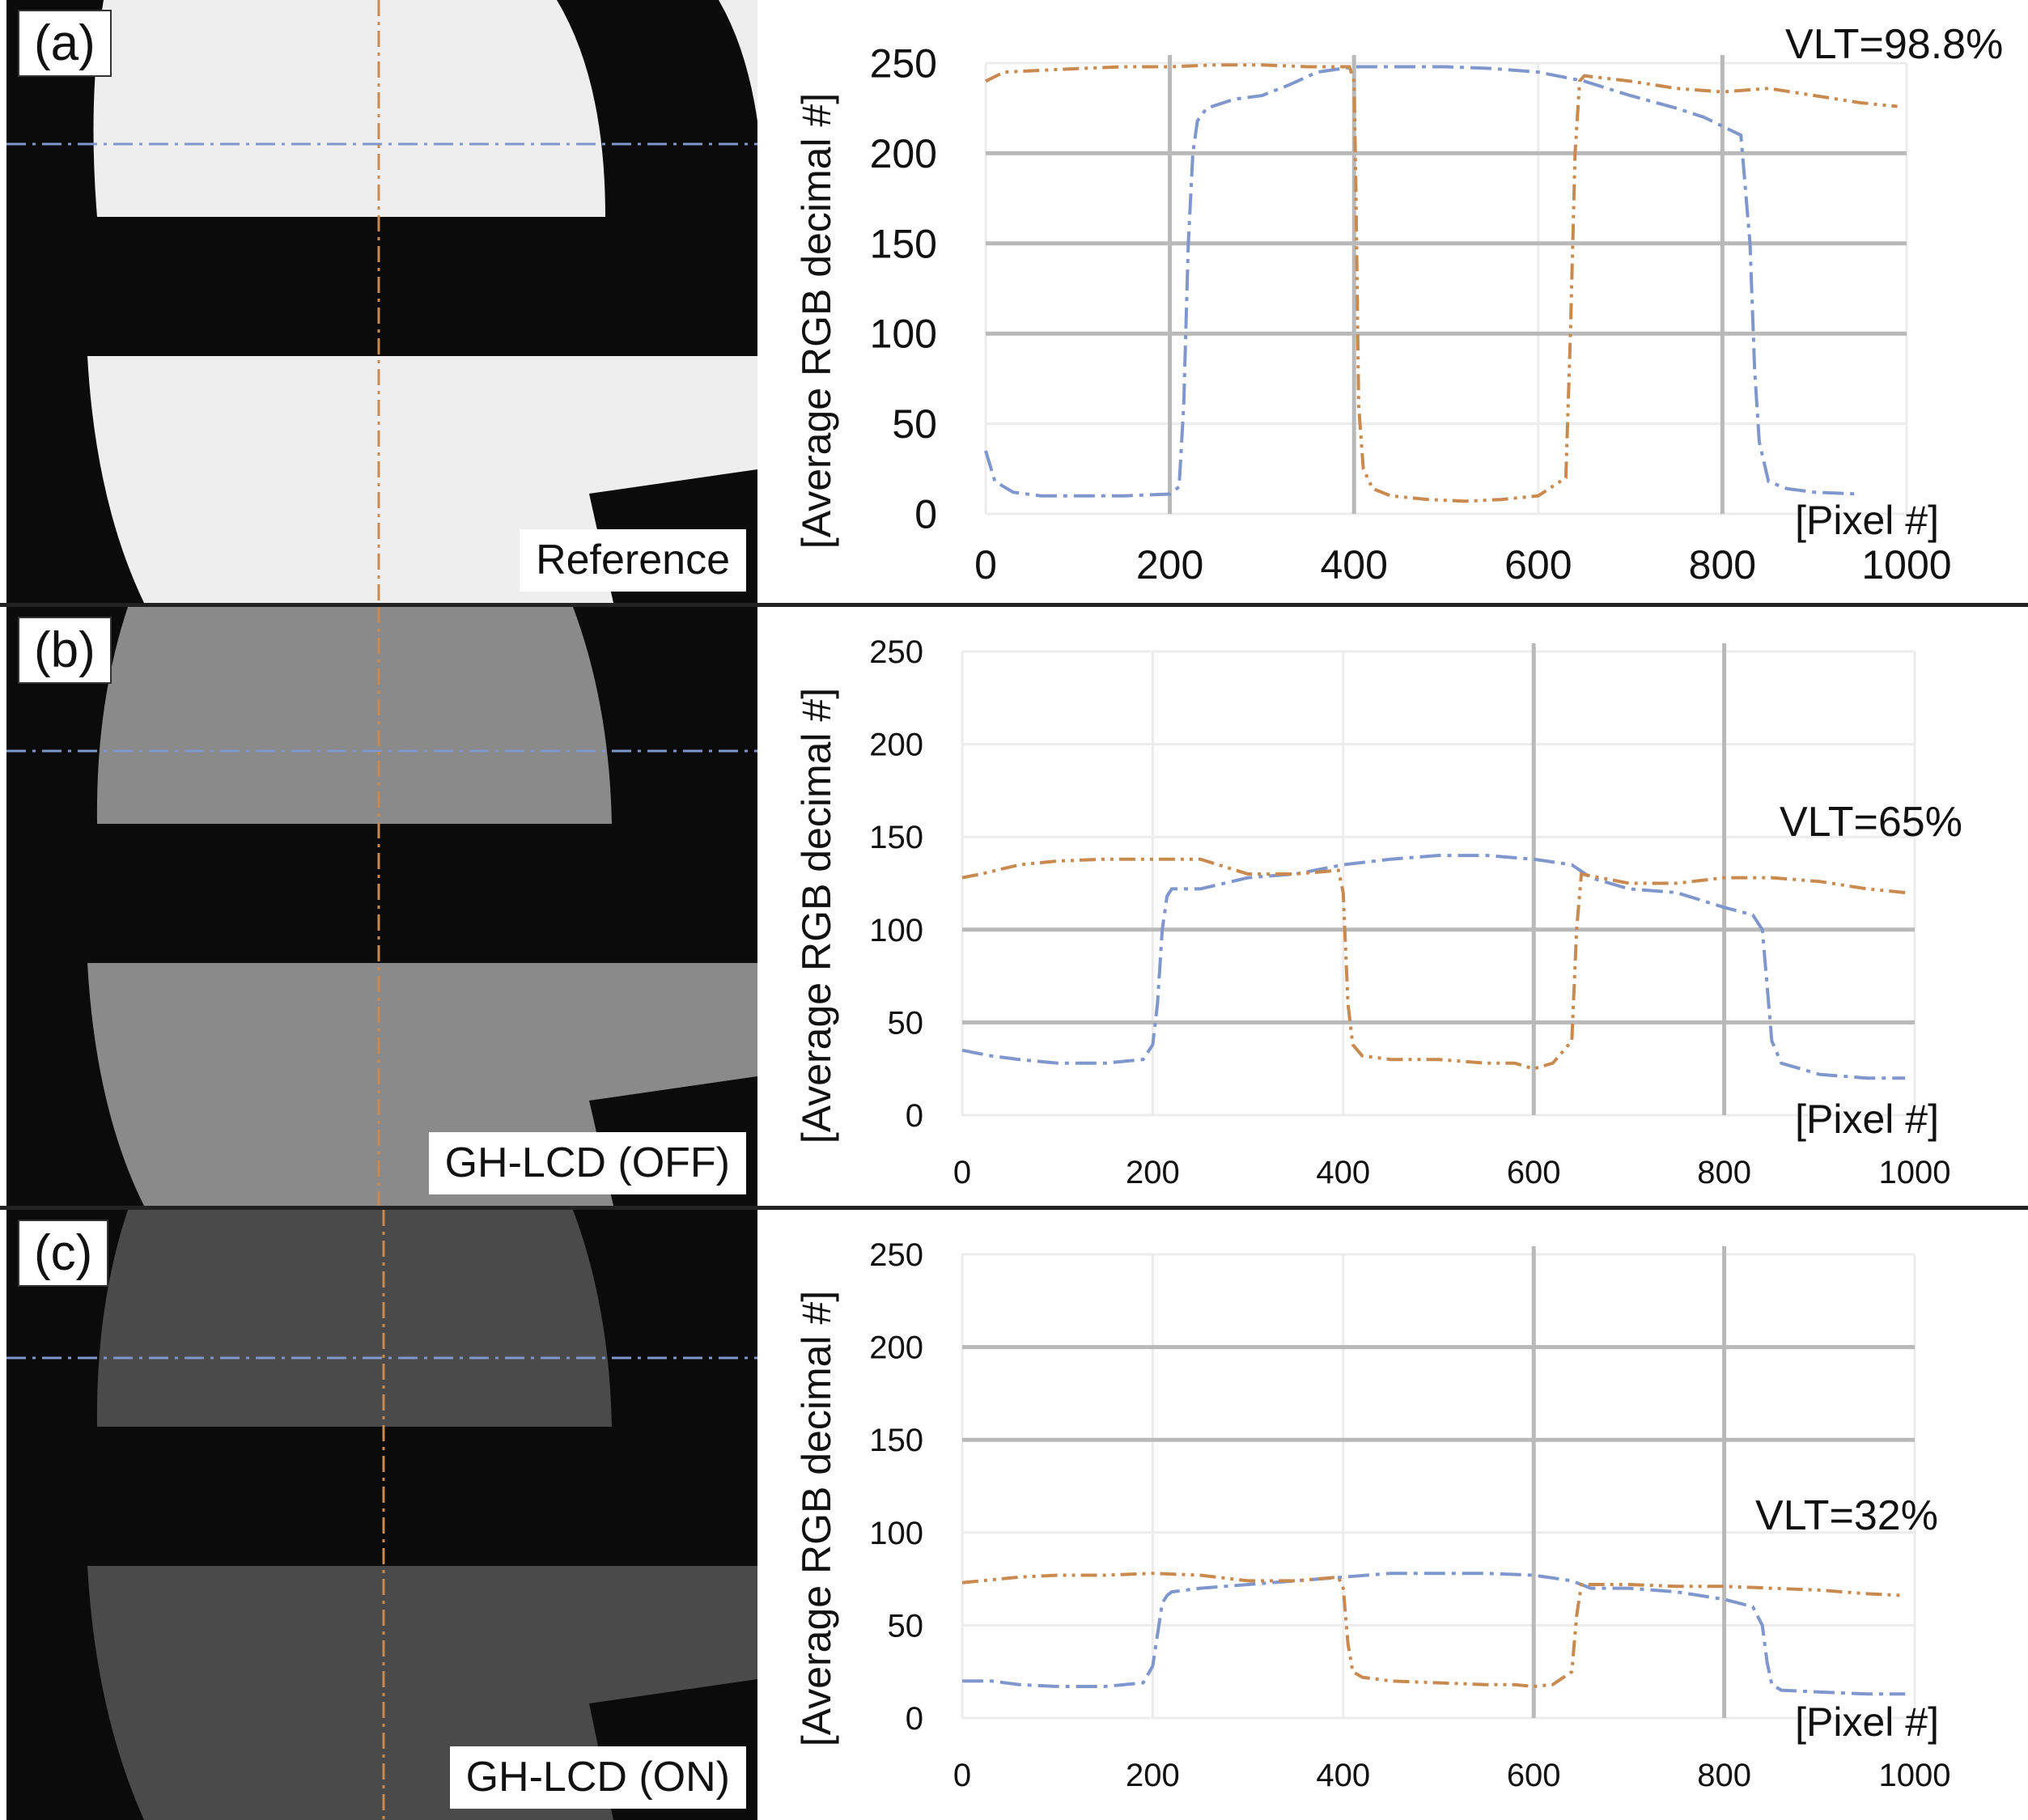 The height and width of the screenshot is (1820, 2028). I want to click on gh-lcd-off-photo: (b) GH-LCD (OFF), so click(381, 906).